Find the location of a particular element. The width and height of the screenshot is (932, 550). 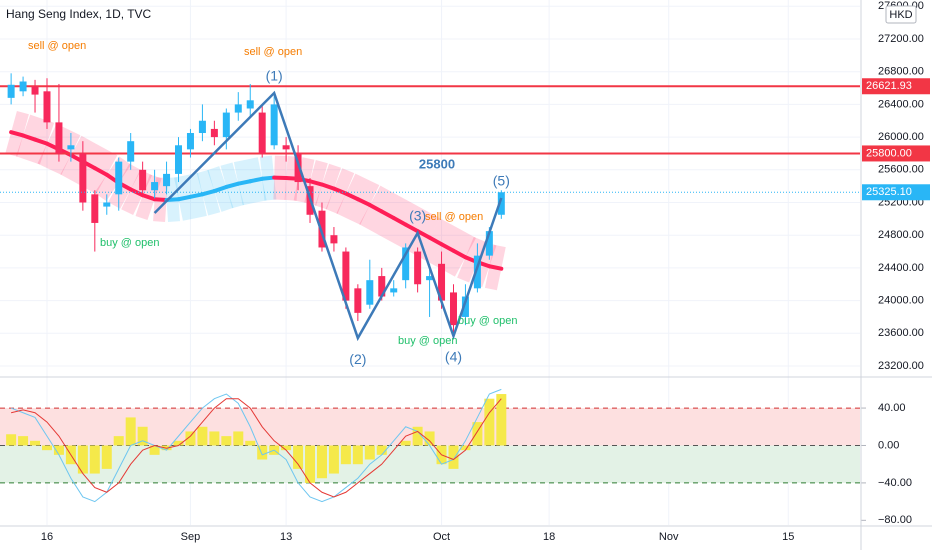

y-tick-label: 23200.00 is located at coordinates (901, 366).